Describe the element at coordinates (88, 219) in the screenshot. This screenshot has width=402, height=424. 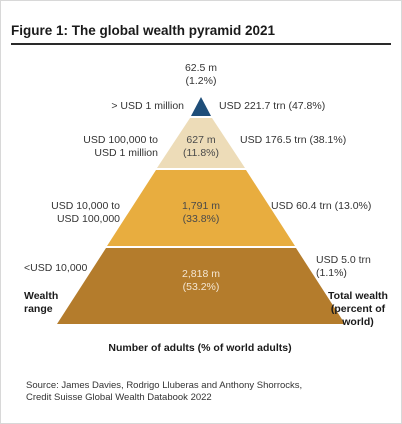
I see `tier-lower-middle-range-line2: USD 100,000` at that location.